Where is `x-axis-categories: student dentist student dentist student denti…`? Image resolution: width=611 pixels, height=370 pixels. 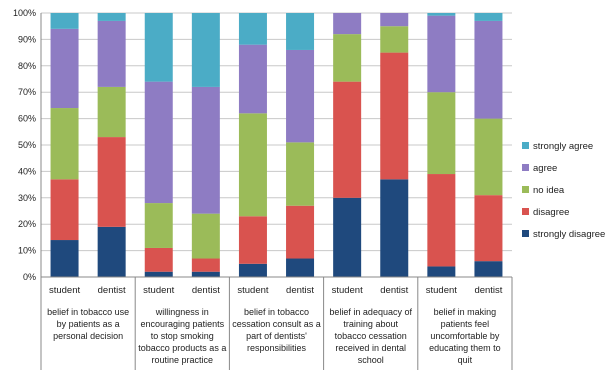
x-axis-categories: student dentist student dentist student denti… is located at coordinates (276, 290).